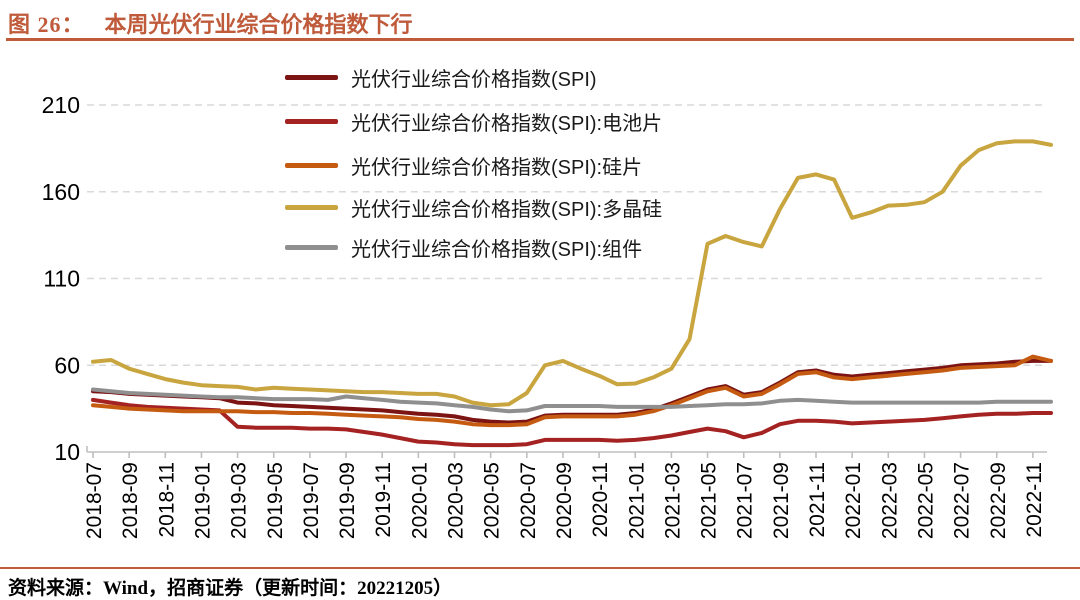 The width and height of the screenshot is (1080, 600). What do you see at coordinates (130, 500) in the screenshot?
I see `x-axis-label: 2018-09` at bounding box center [130, 500].